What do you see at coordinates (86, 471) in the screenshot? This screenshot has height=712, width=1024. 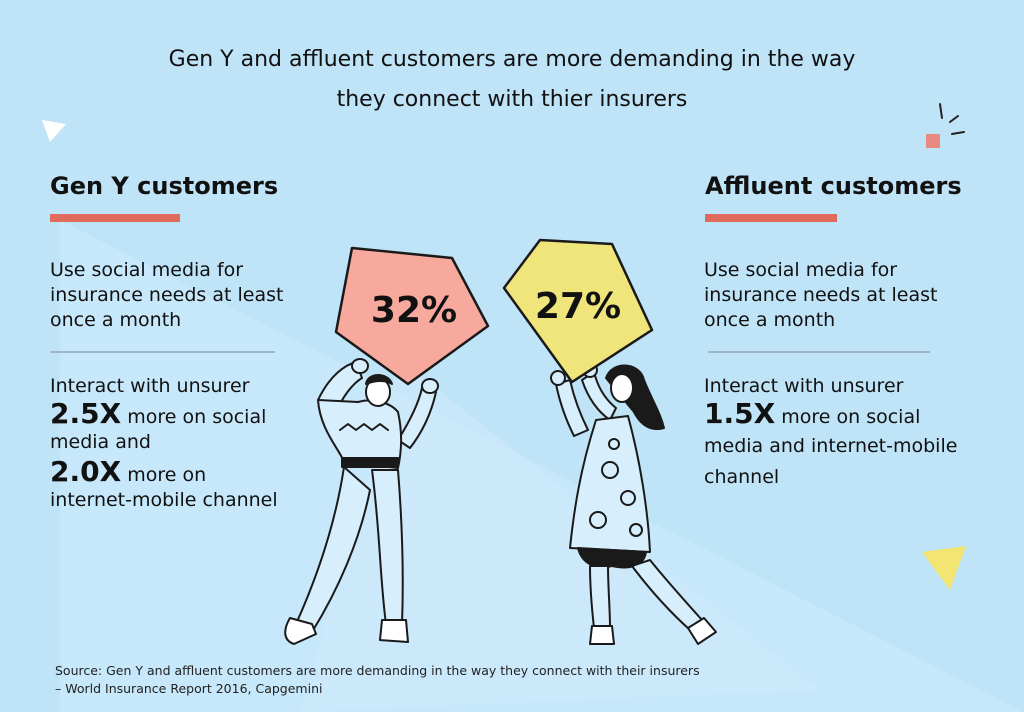 I see `gen-y-multiplier-mobile: 2.0X` at bounding box center [86, 471].